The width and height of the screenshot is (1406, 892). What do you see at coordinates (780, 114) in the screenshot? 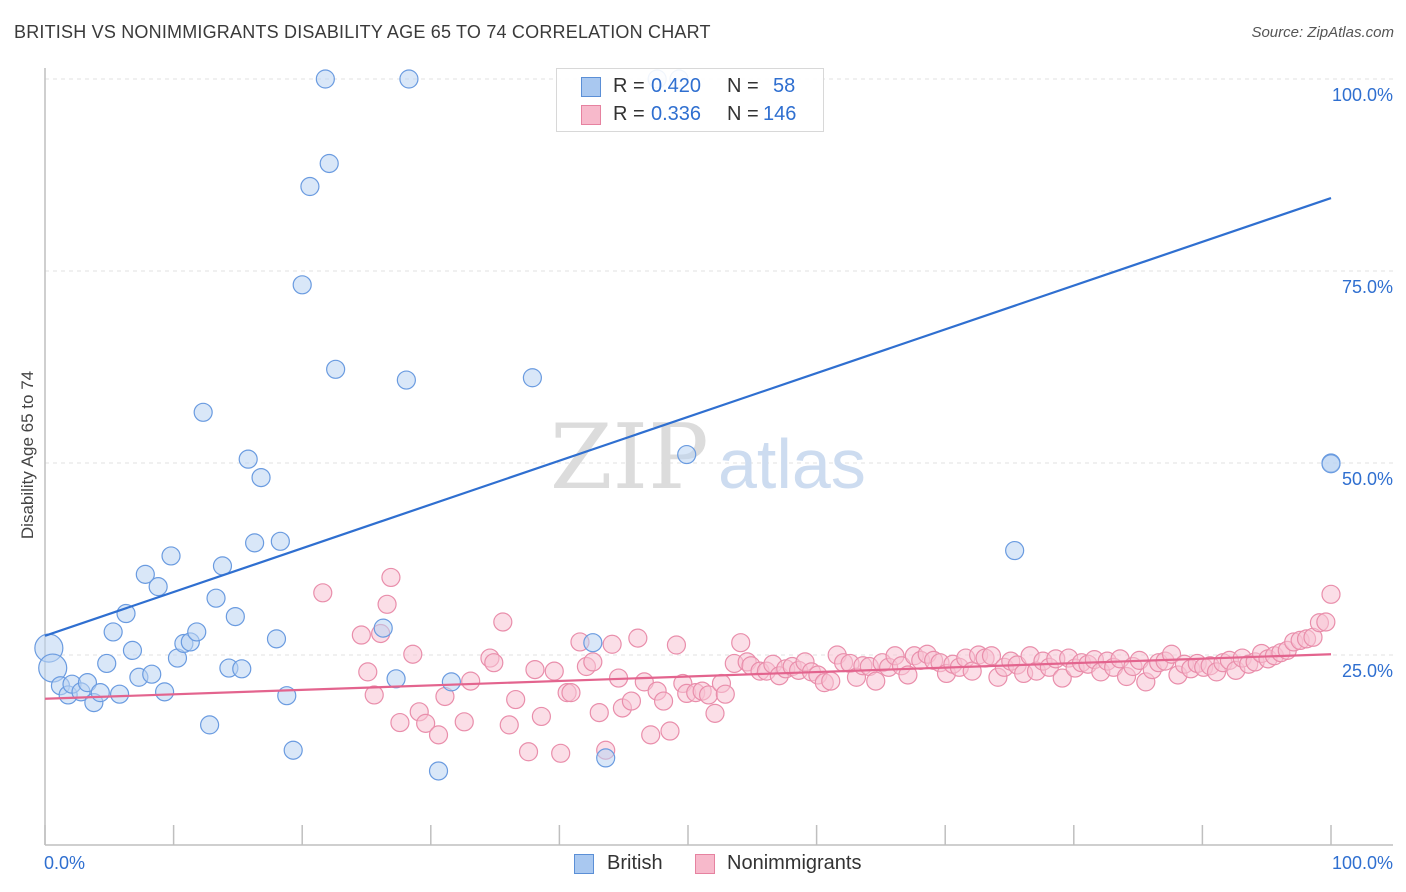
I see `n-value: 146` at bounding box center [780, 114].